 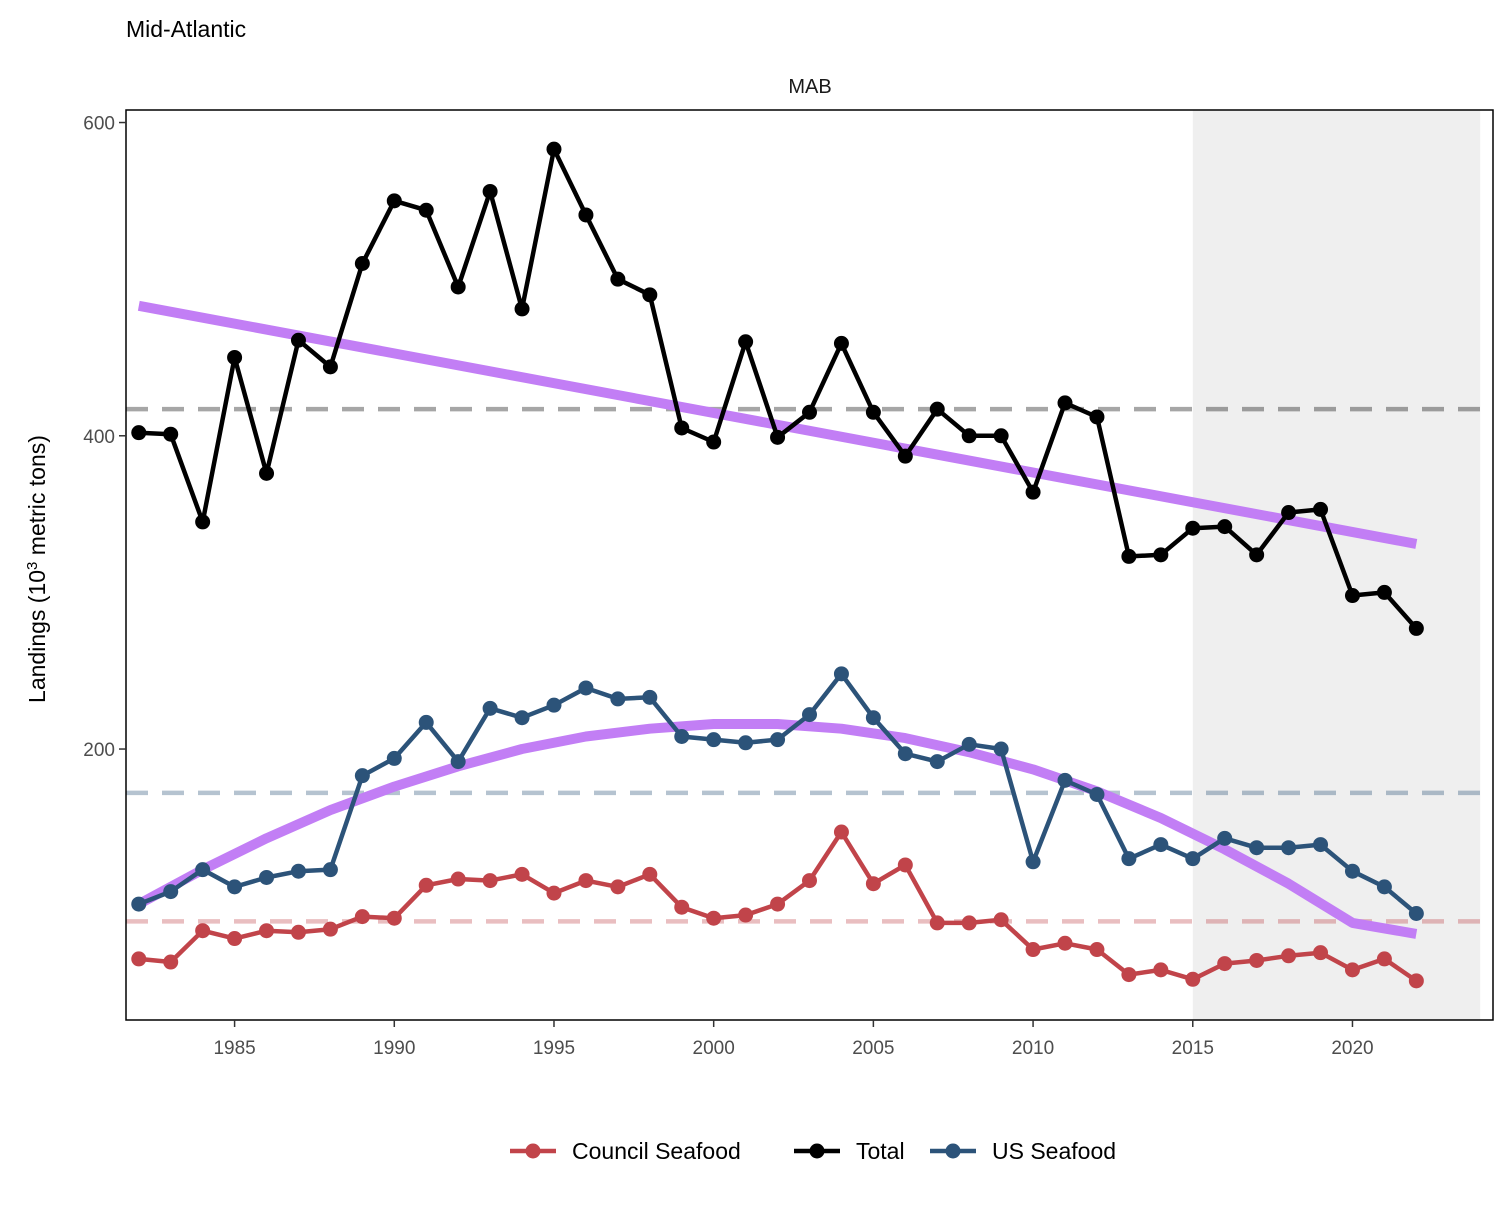 What do you see at coordinates (953, 1151) in the screenshot?
I see `legend-key-point-us-seafood` at bounding box center [953, 1151].